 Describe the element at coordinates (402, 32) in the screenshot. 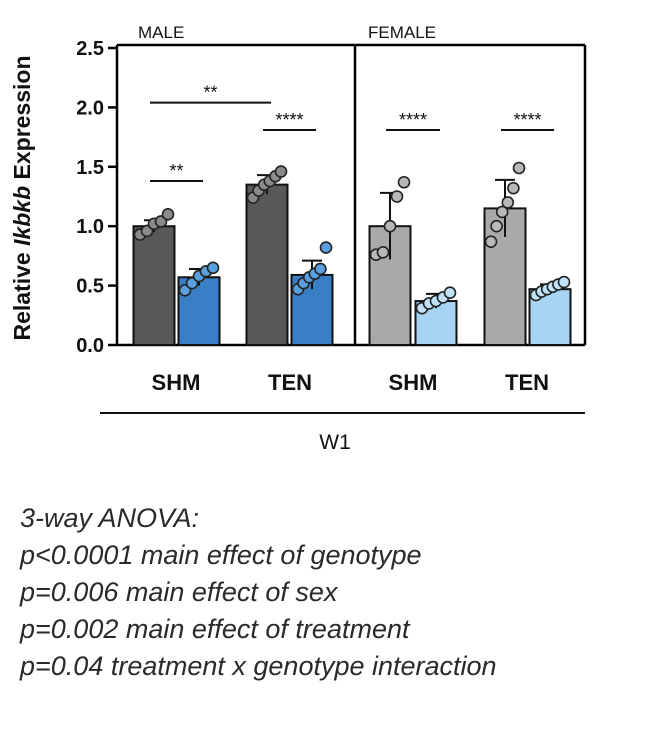

I see `panel-label-female: FEMALE` at that location.